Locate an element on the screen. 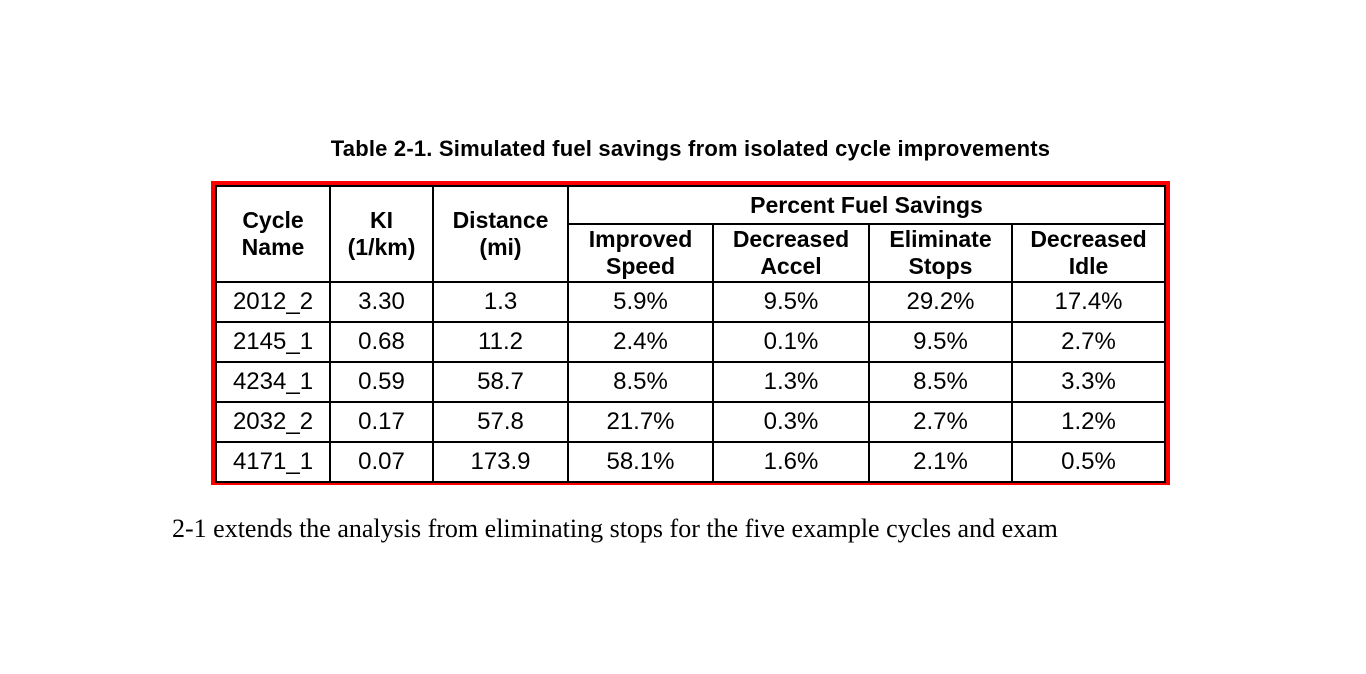 The height and width of the screenshot is (674, 1366). table-row: 2032_2 0.17 57.8 21.7% 0.3% 2.7% 1.2% is located at coordinates (690, 422).